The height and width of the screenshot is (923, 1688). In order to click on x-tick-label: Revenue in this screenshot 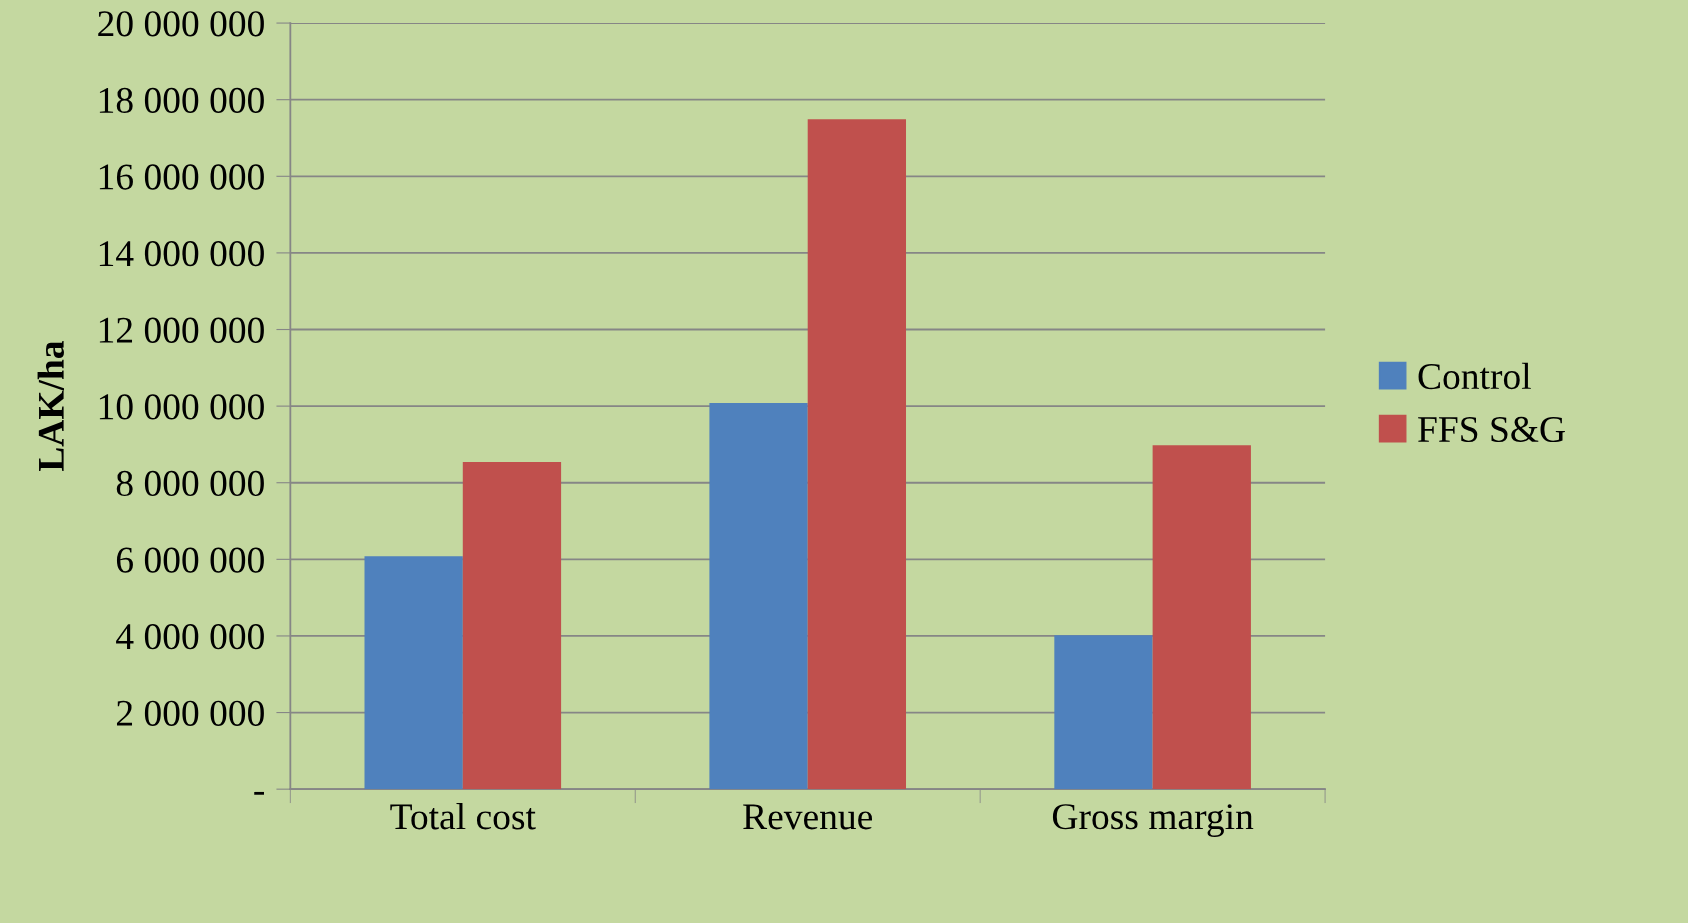, I will do `click(807, 817)`.